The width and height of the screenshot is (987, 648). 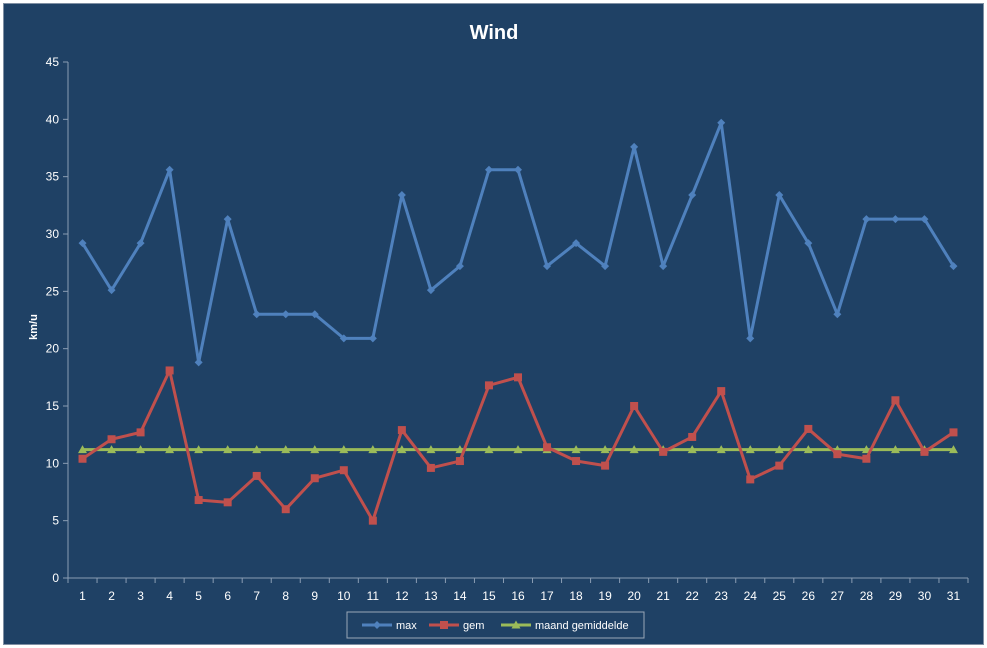 What do you see at coordinates (402, 596) in the screenshot?
I see `x-tick-label: 12` at bounding box center [402, 596].